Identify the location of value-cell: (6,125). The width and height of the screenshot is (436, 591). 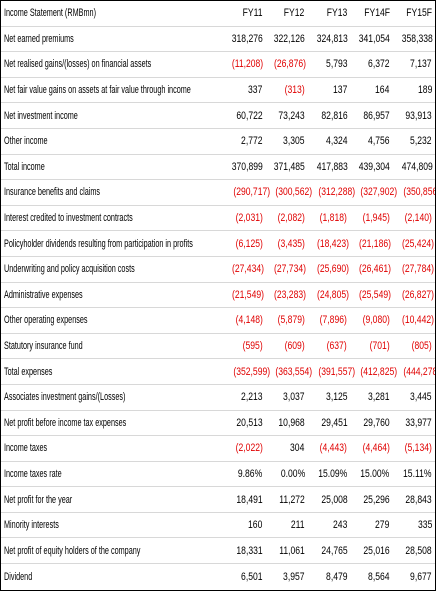
(244, 244).